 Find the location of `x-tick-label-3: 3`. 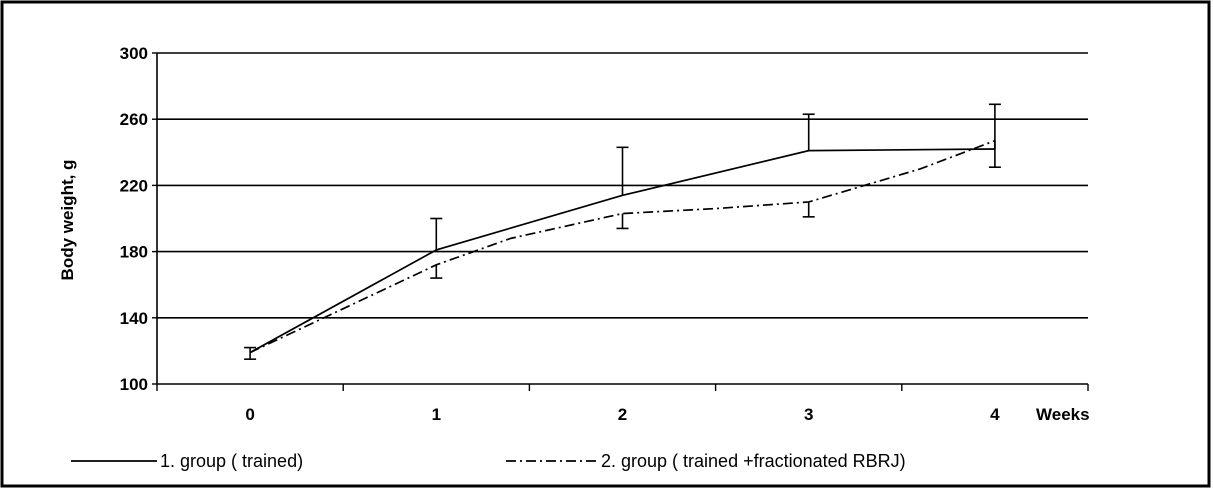

x-tick-label-3: 3 is located at coordinates (808, 414).